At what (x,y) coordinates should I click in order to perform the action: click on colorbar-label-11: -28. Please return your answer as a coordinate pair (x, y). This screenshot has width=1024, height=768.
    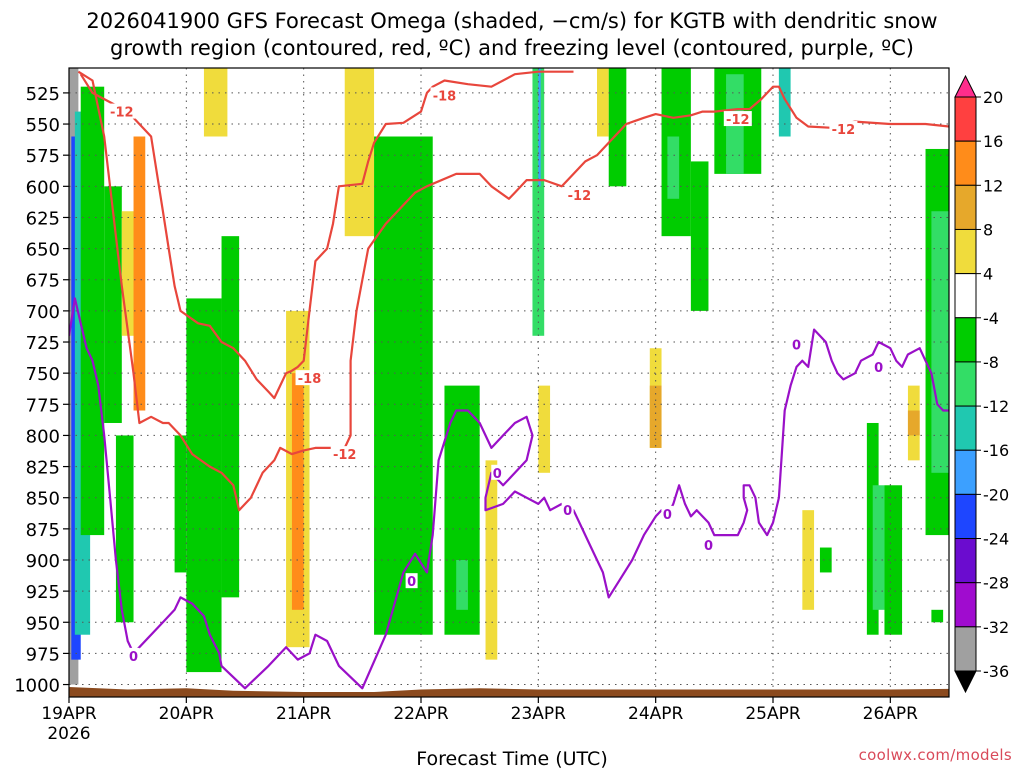
    Looking at the image, I should click on (996, 583).